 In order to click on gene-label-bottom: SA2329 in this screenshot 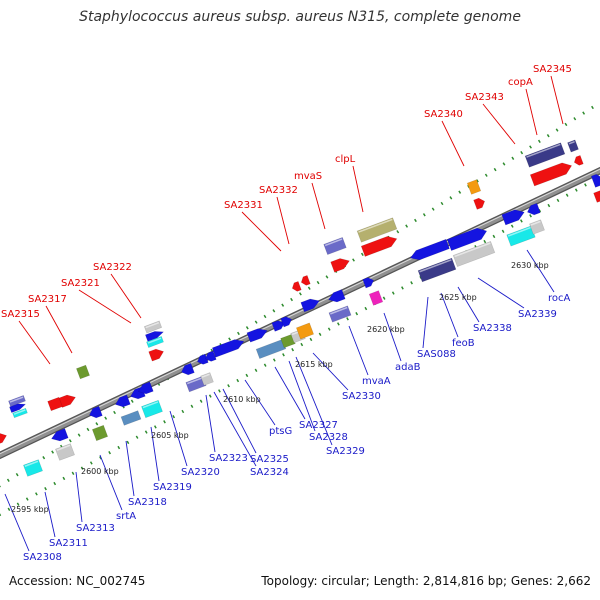, I will do `click(345, 451)`.